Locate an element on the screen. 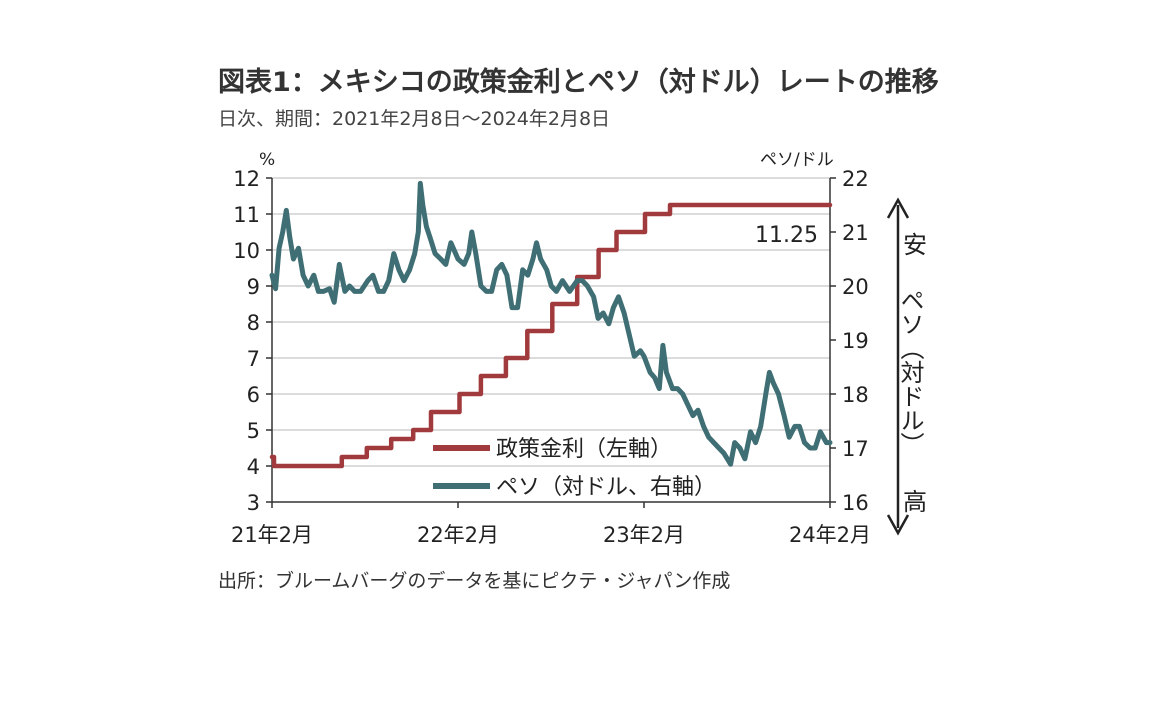  x-tick-label: 24年2月 is located at coordinates (830, 535).